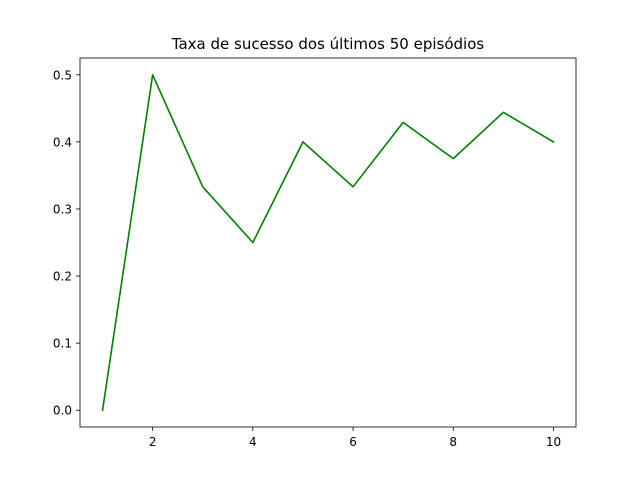 This screenshot has width=640, height=480. What do you see at coordinates (453, 442) in the screenshot?
I see `x-tick-label: 8` at bounding box center [453, 442].